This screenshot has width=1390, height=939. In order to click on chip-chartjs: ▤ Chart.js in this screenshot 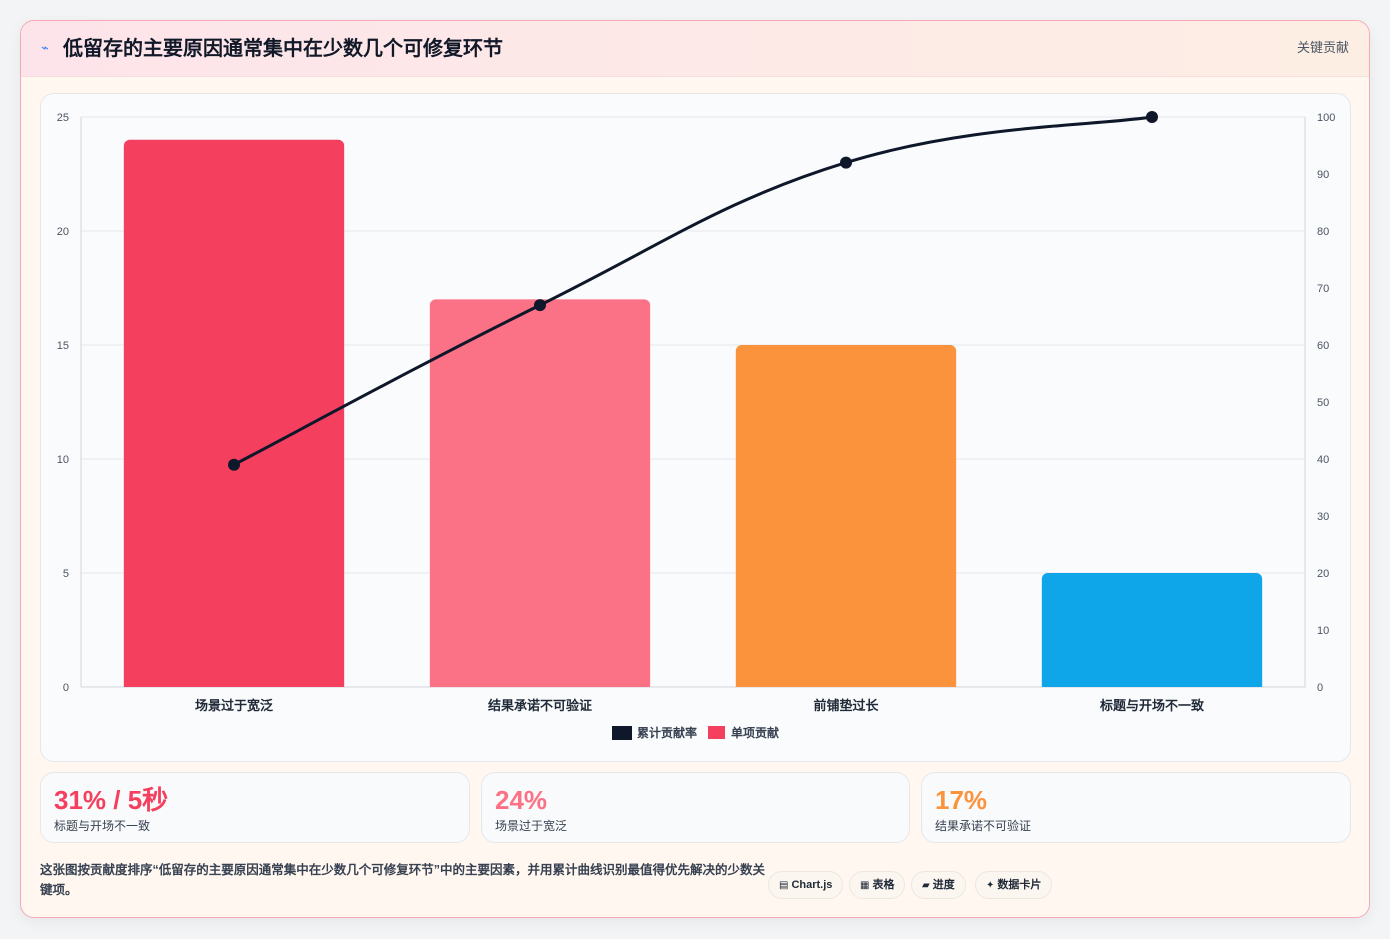, I will do `click(806, 885)`.